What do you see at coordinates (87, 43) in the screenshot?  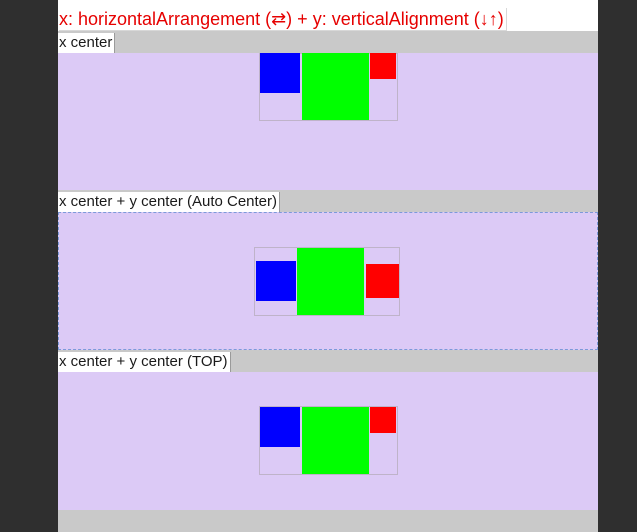 I see `section-label-x-center: x center` at bounding box center [87, 43].